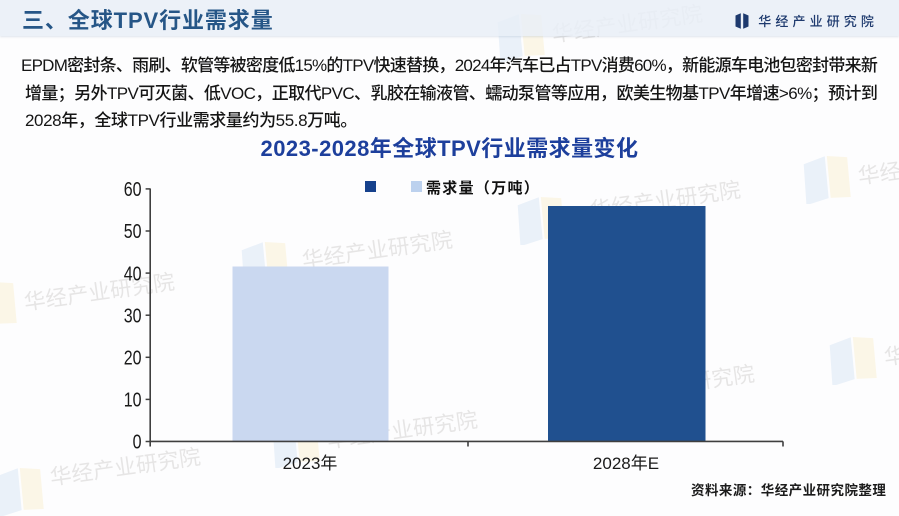  What do you see at coordinates (133, 358) in the screenshot?
I see `svg-text: 20` at bounding box center [133, 358].